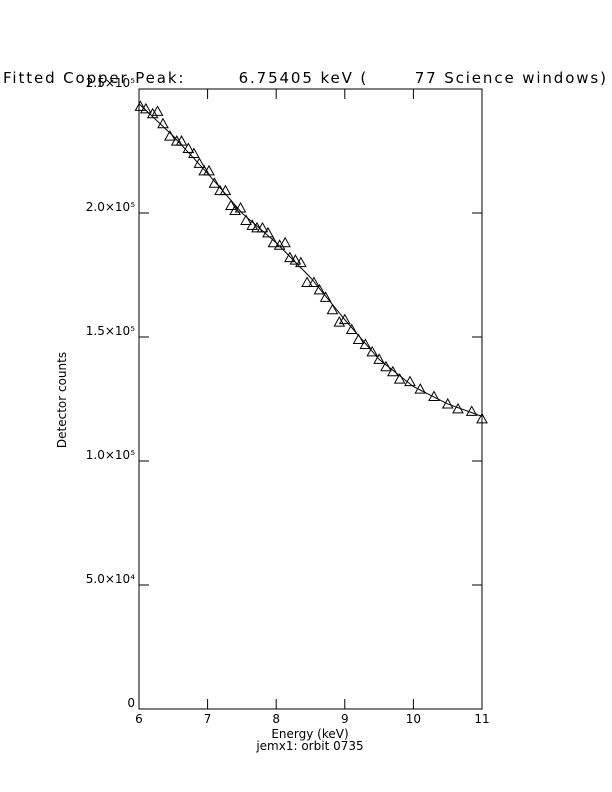 This screenshot has height=792, width=612. I want to click on y-tick-label: 1.5×10⁵, so click(110, 331).